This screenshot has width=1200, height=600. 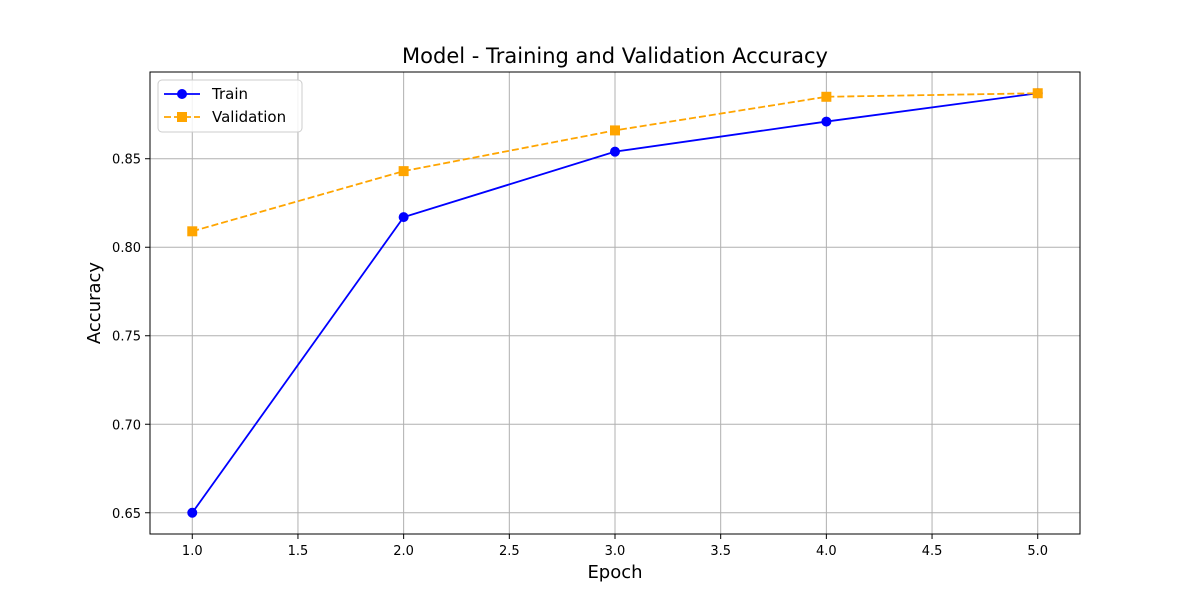 I want to click on y-tick-label: 0.75, so click(x=126, y=337).